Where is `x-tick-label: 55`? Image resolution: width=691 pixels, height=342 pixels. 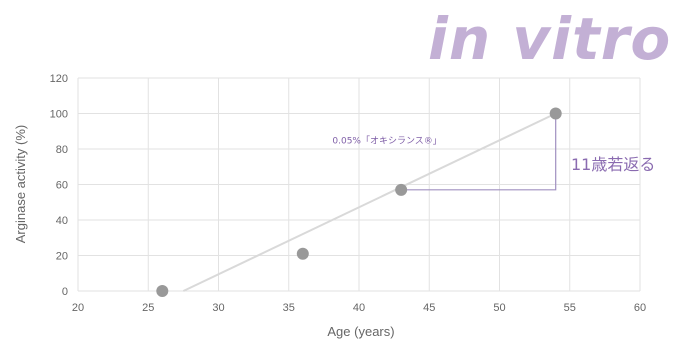
x-tick-label: 55 is located at coordinates (570, 308).